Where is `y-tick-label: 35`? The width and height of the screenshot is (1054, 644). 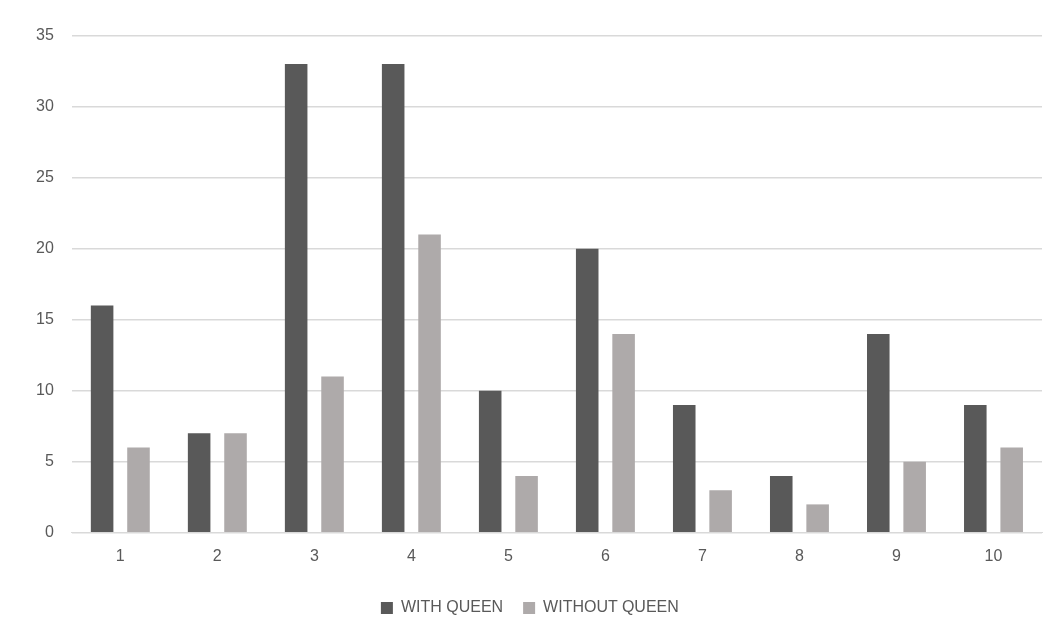
y-tick-label: 35 is located at coordinates (45, 35).